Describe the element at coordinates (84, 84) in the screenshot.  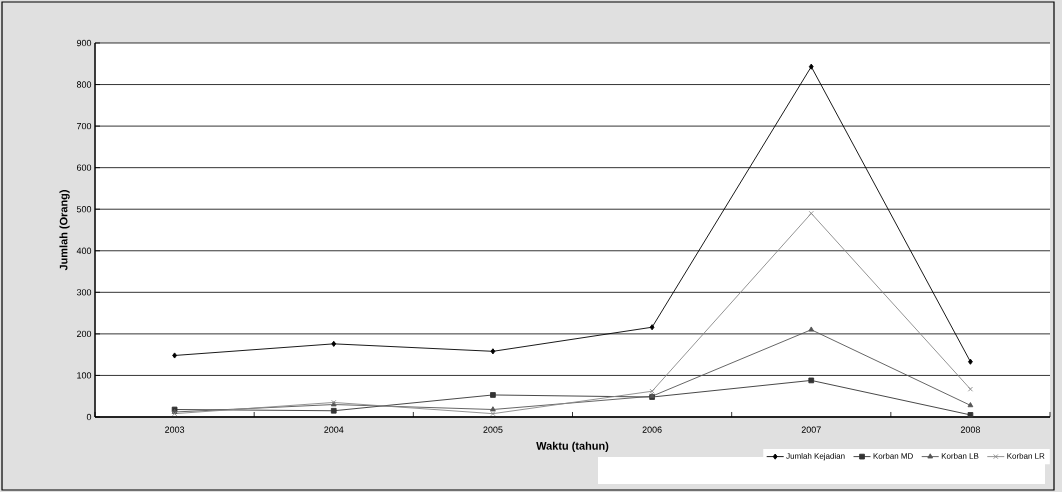
I see `y-tick-label: 800` at that location.